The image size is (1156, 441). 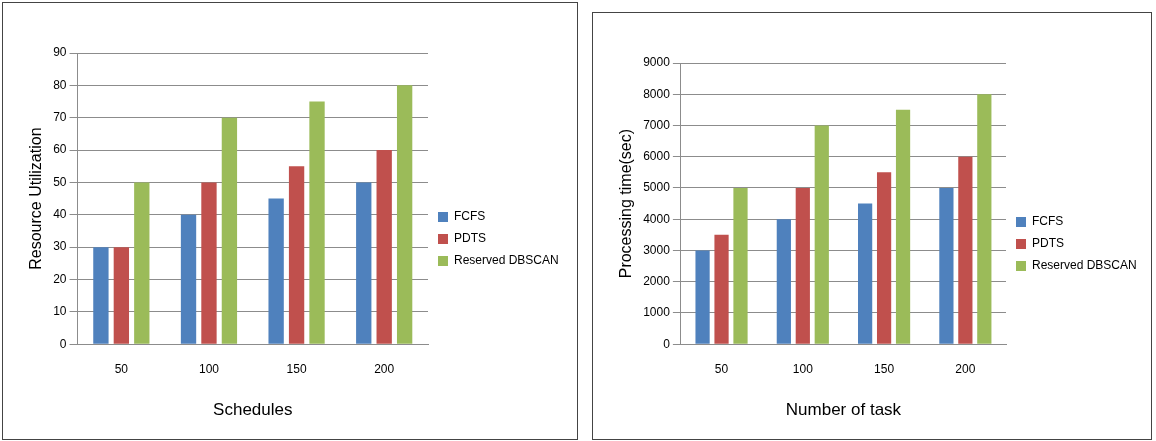 What do you see at coordinates (60, 278) in the screenshot?
I see `y-tick-label: 20` at bounding box center [60, 278].